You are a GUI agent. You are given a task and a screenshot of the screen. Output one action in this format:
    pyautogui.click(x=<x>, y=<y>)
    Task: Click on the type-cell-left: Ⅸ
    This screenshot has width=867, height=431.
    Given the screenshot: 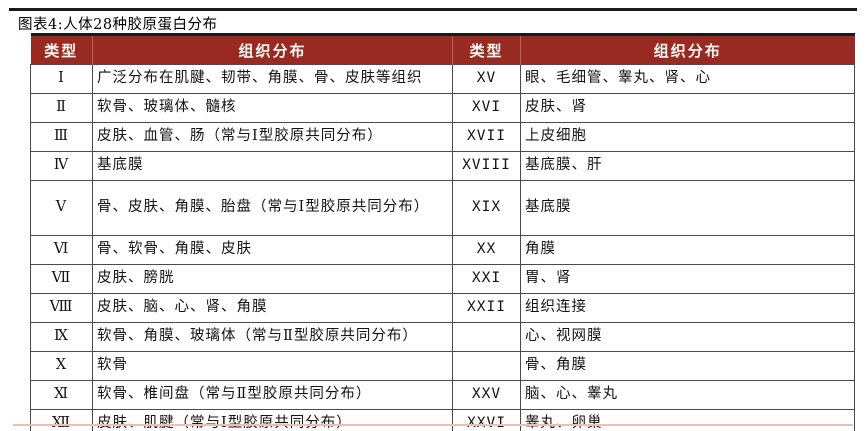 What is the action you would take?
    pyautogui.click(x=61, y=337)
    